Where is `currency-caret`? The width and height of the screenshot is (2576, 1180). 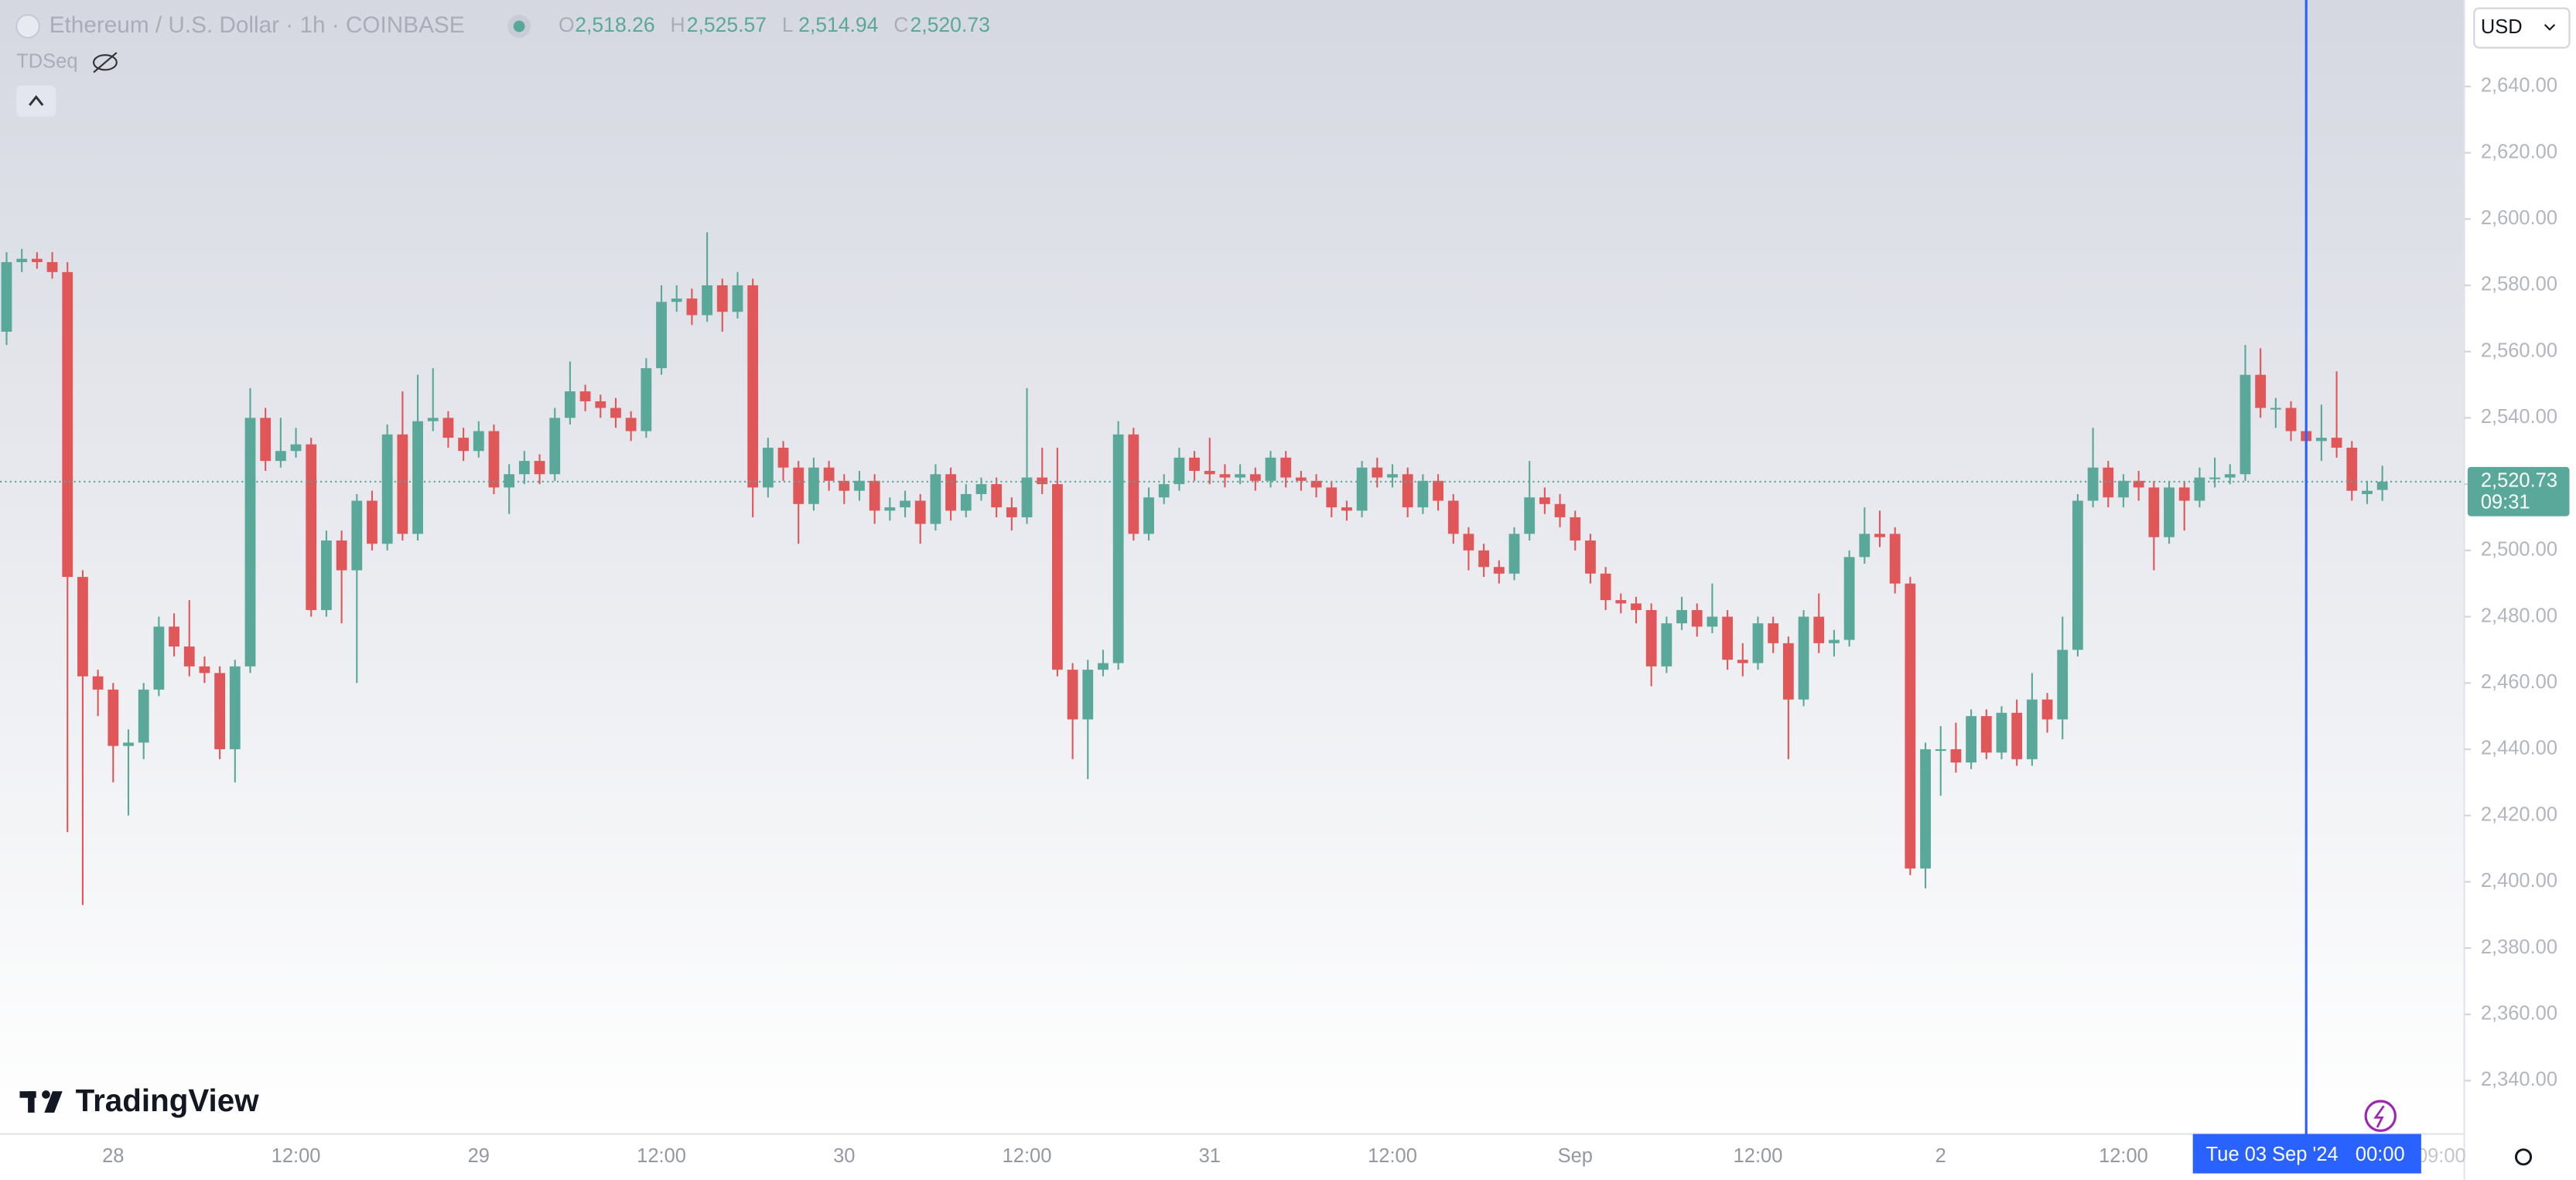
currency-caret is located at coordinates (2550, 27).